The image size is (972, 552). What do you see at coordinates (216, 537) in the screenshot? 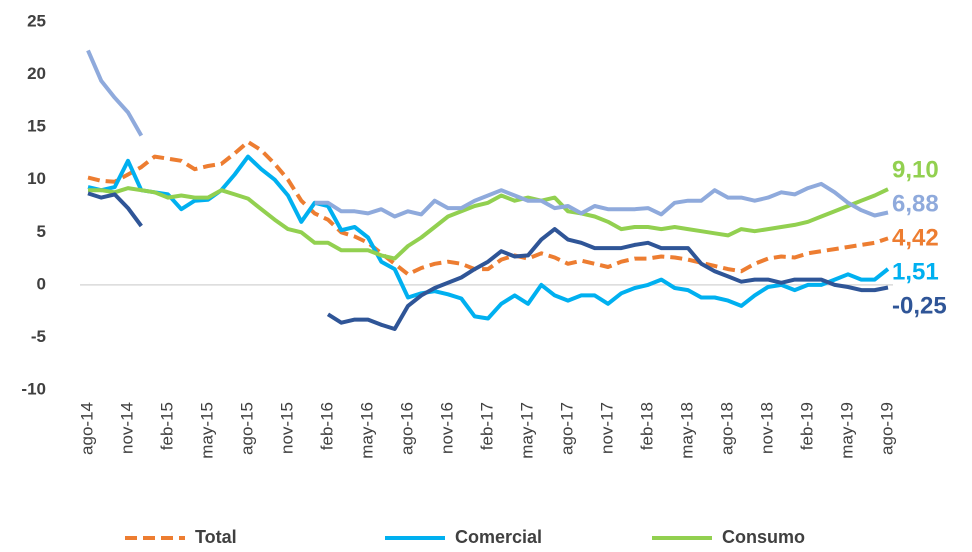
I see `legend-label: Total` at bounding box center [216, 537].